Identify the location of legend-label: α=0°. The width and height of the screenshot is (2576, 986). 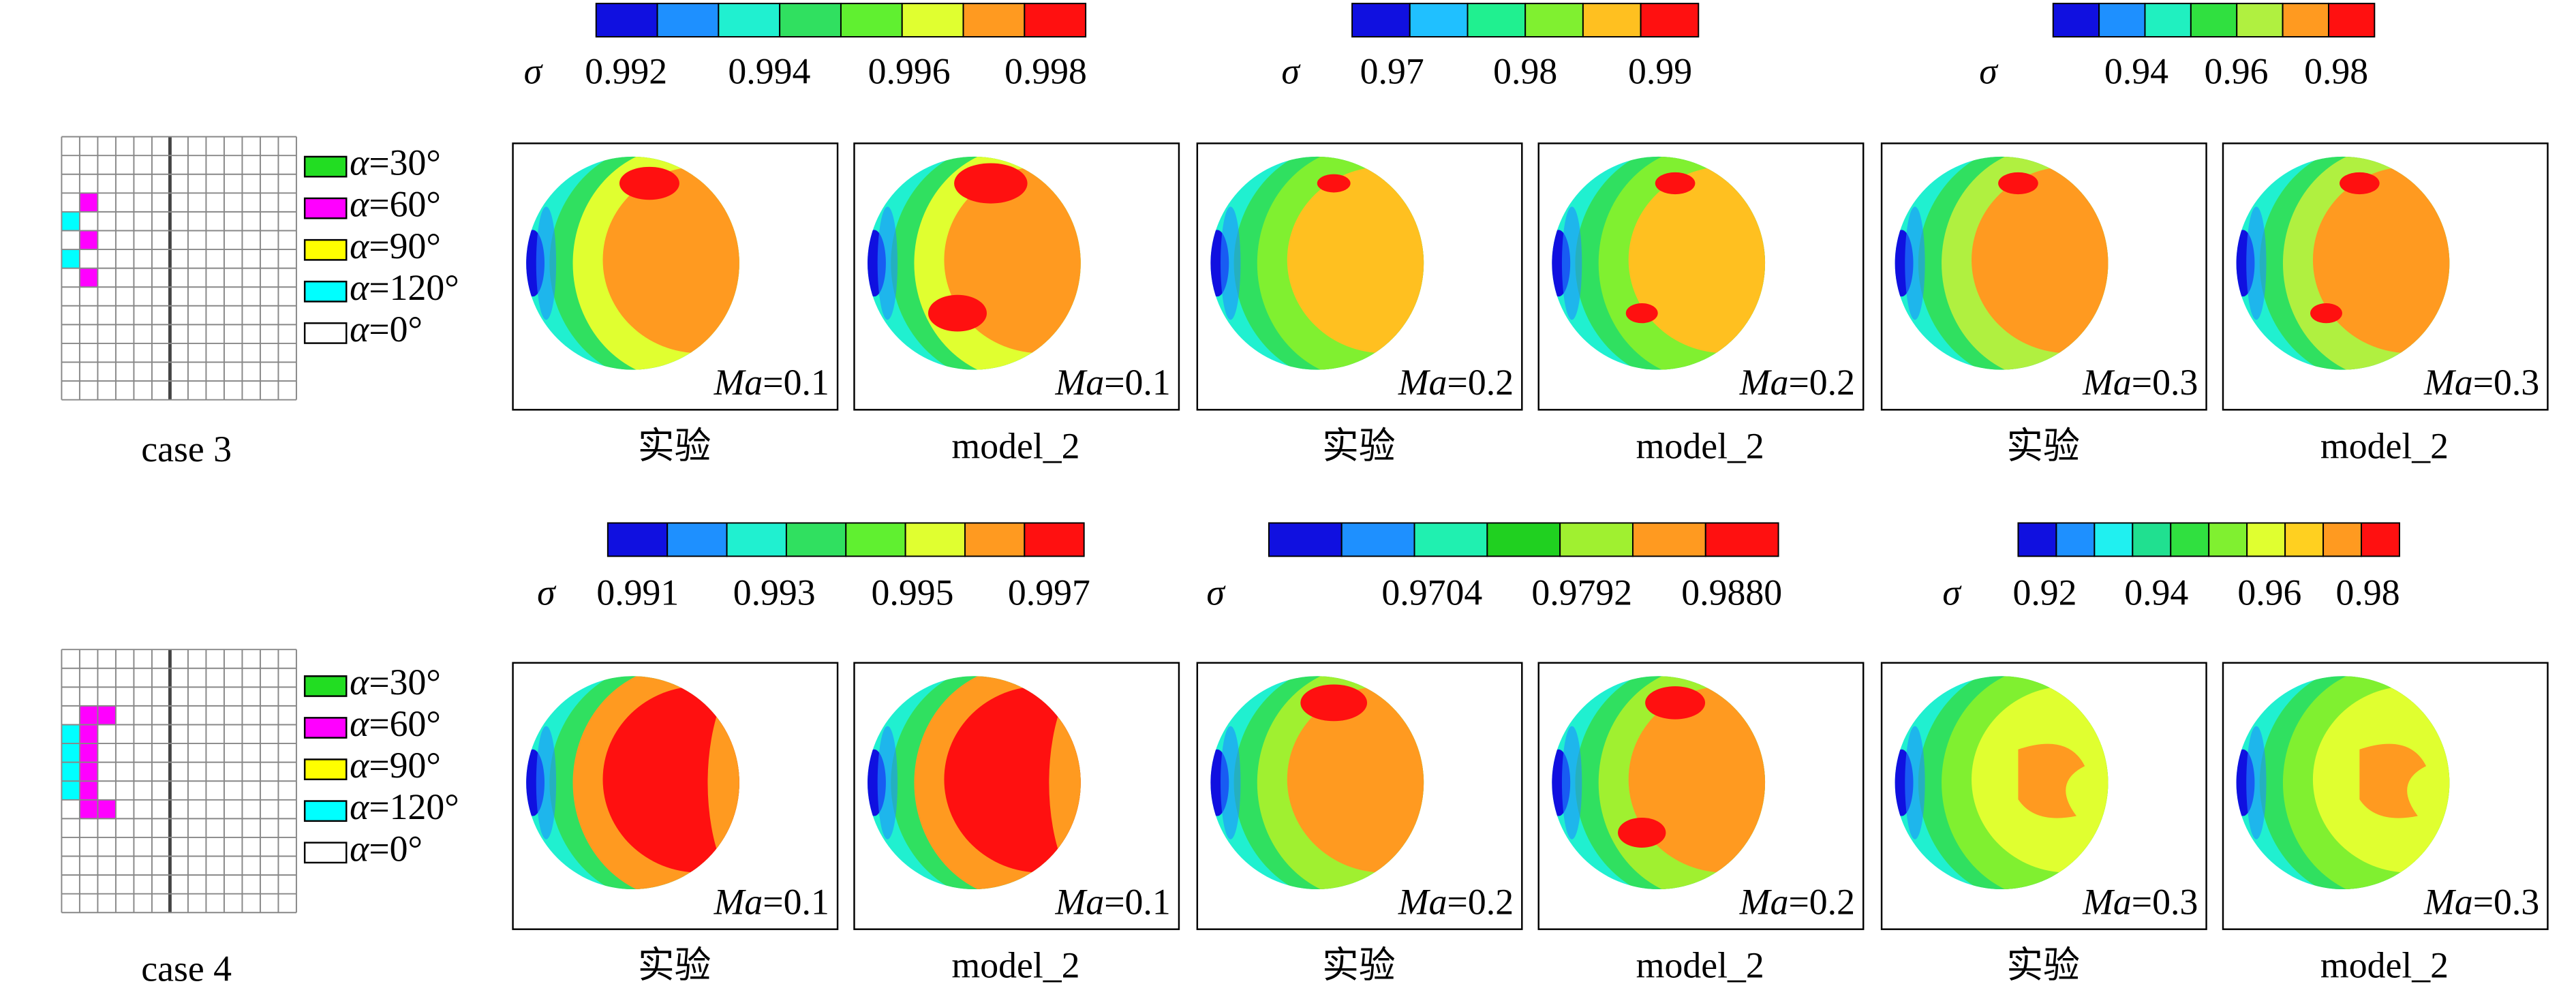
(387, 329).